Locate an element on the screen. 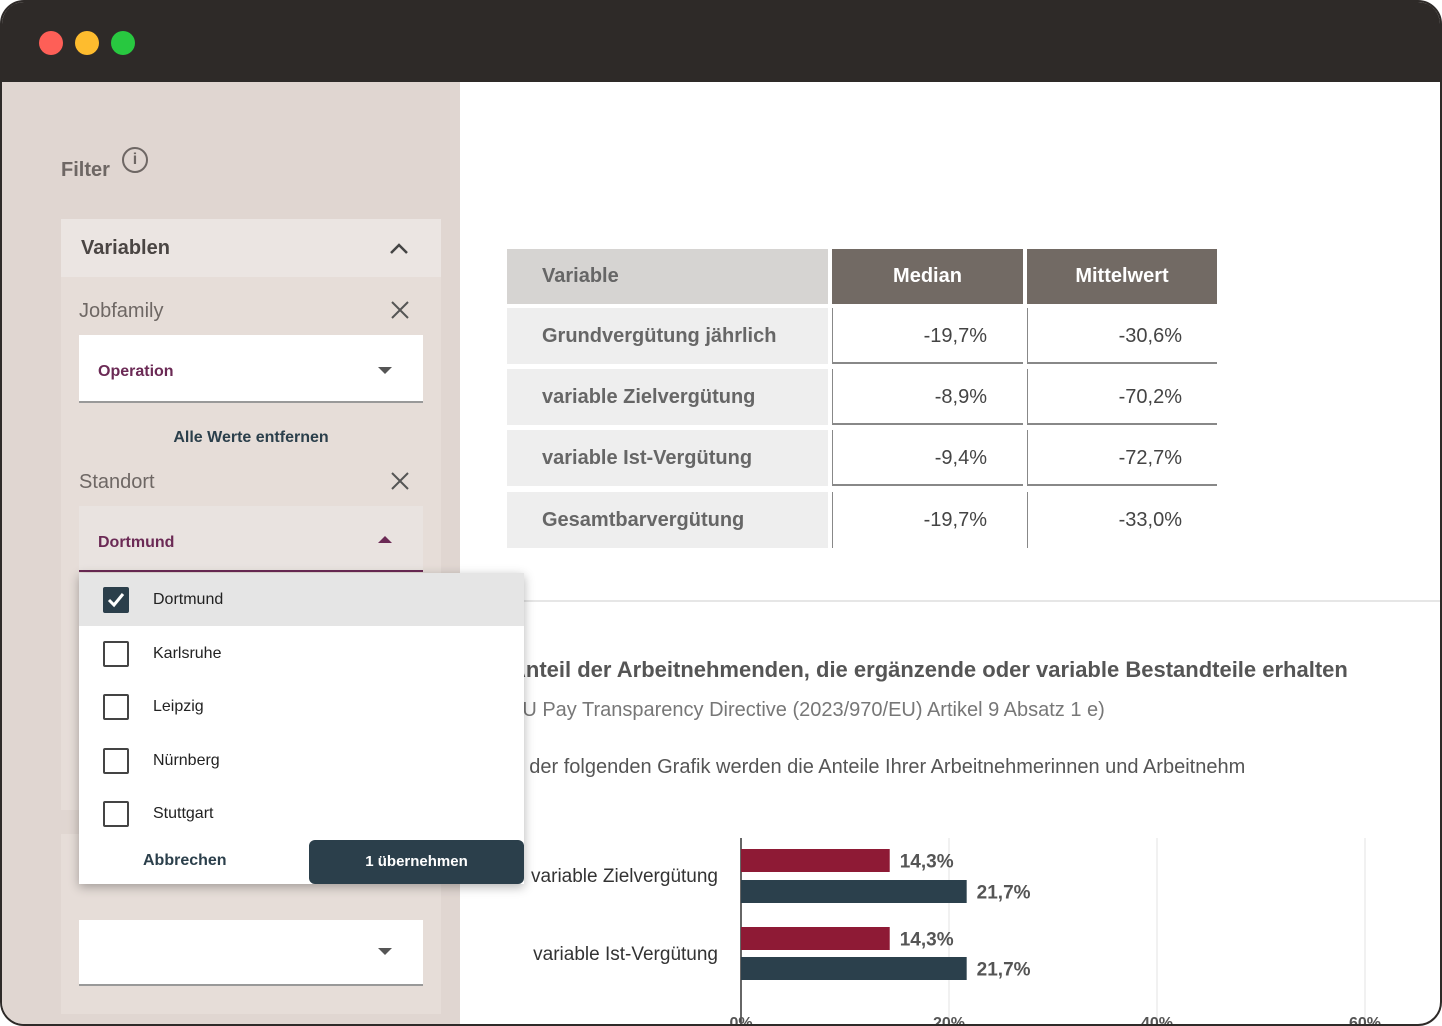 This screenshot has width=1442, height=1026. table-cell: -33,0% is located at coordinates (1122, 520).